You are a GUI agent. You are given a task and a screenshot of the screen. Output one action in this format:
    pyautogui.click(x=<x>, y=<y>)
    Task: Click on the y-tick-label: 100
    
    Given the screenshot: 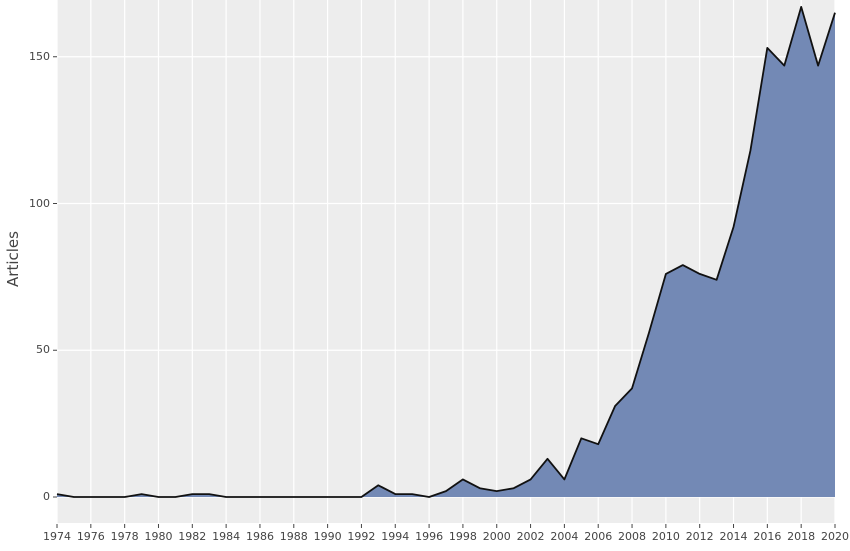 What is the action you would take?
    pyautogui.click(x=39, y=203)
    